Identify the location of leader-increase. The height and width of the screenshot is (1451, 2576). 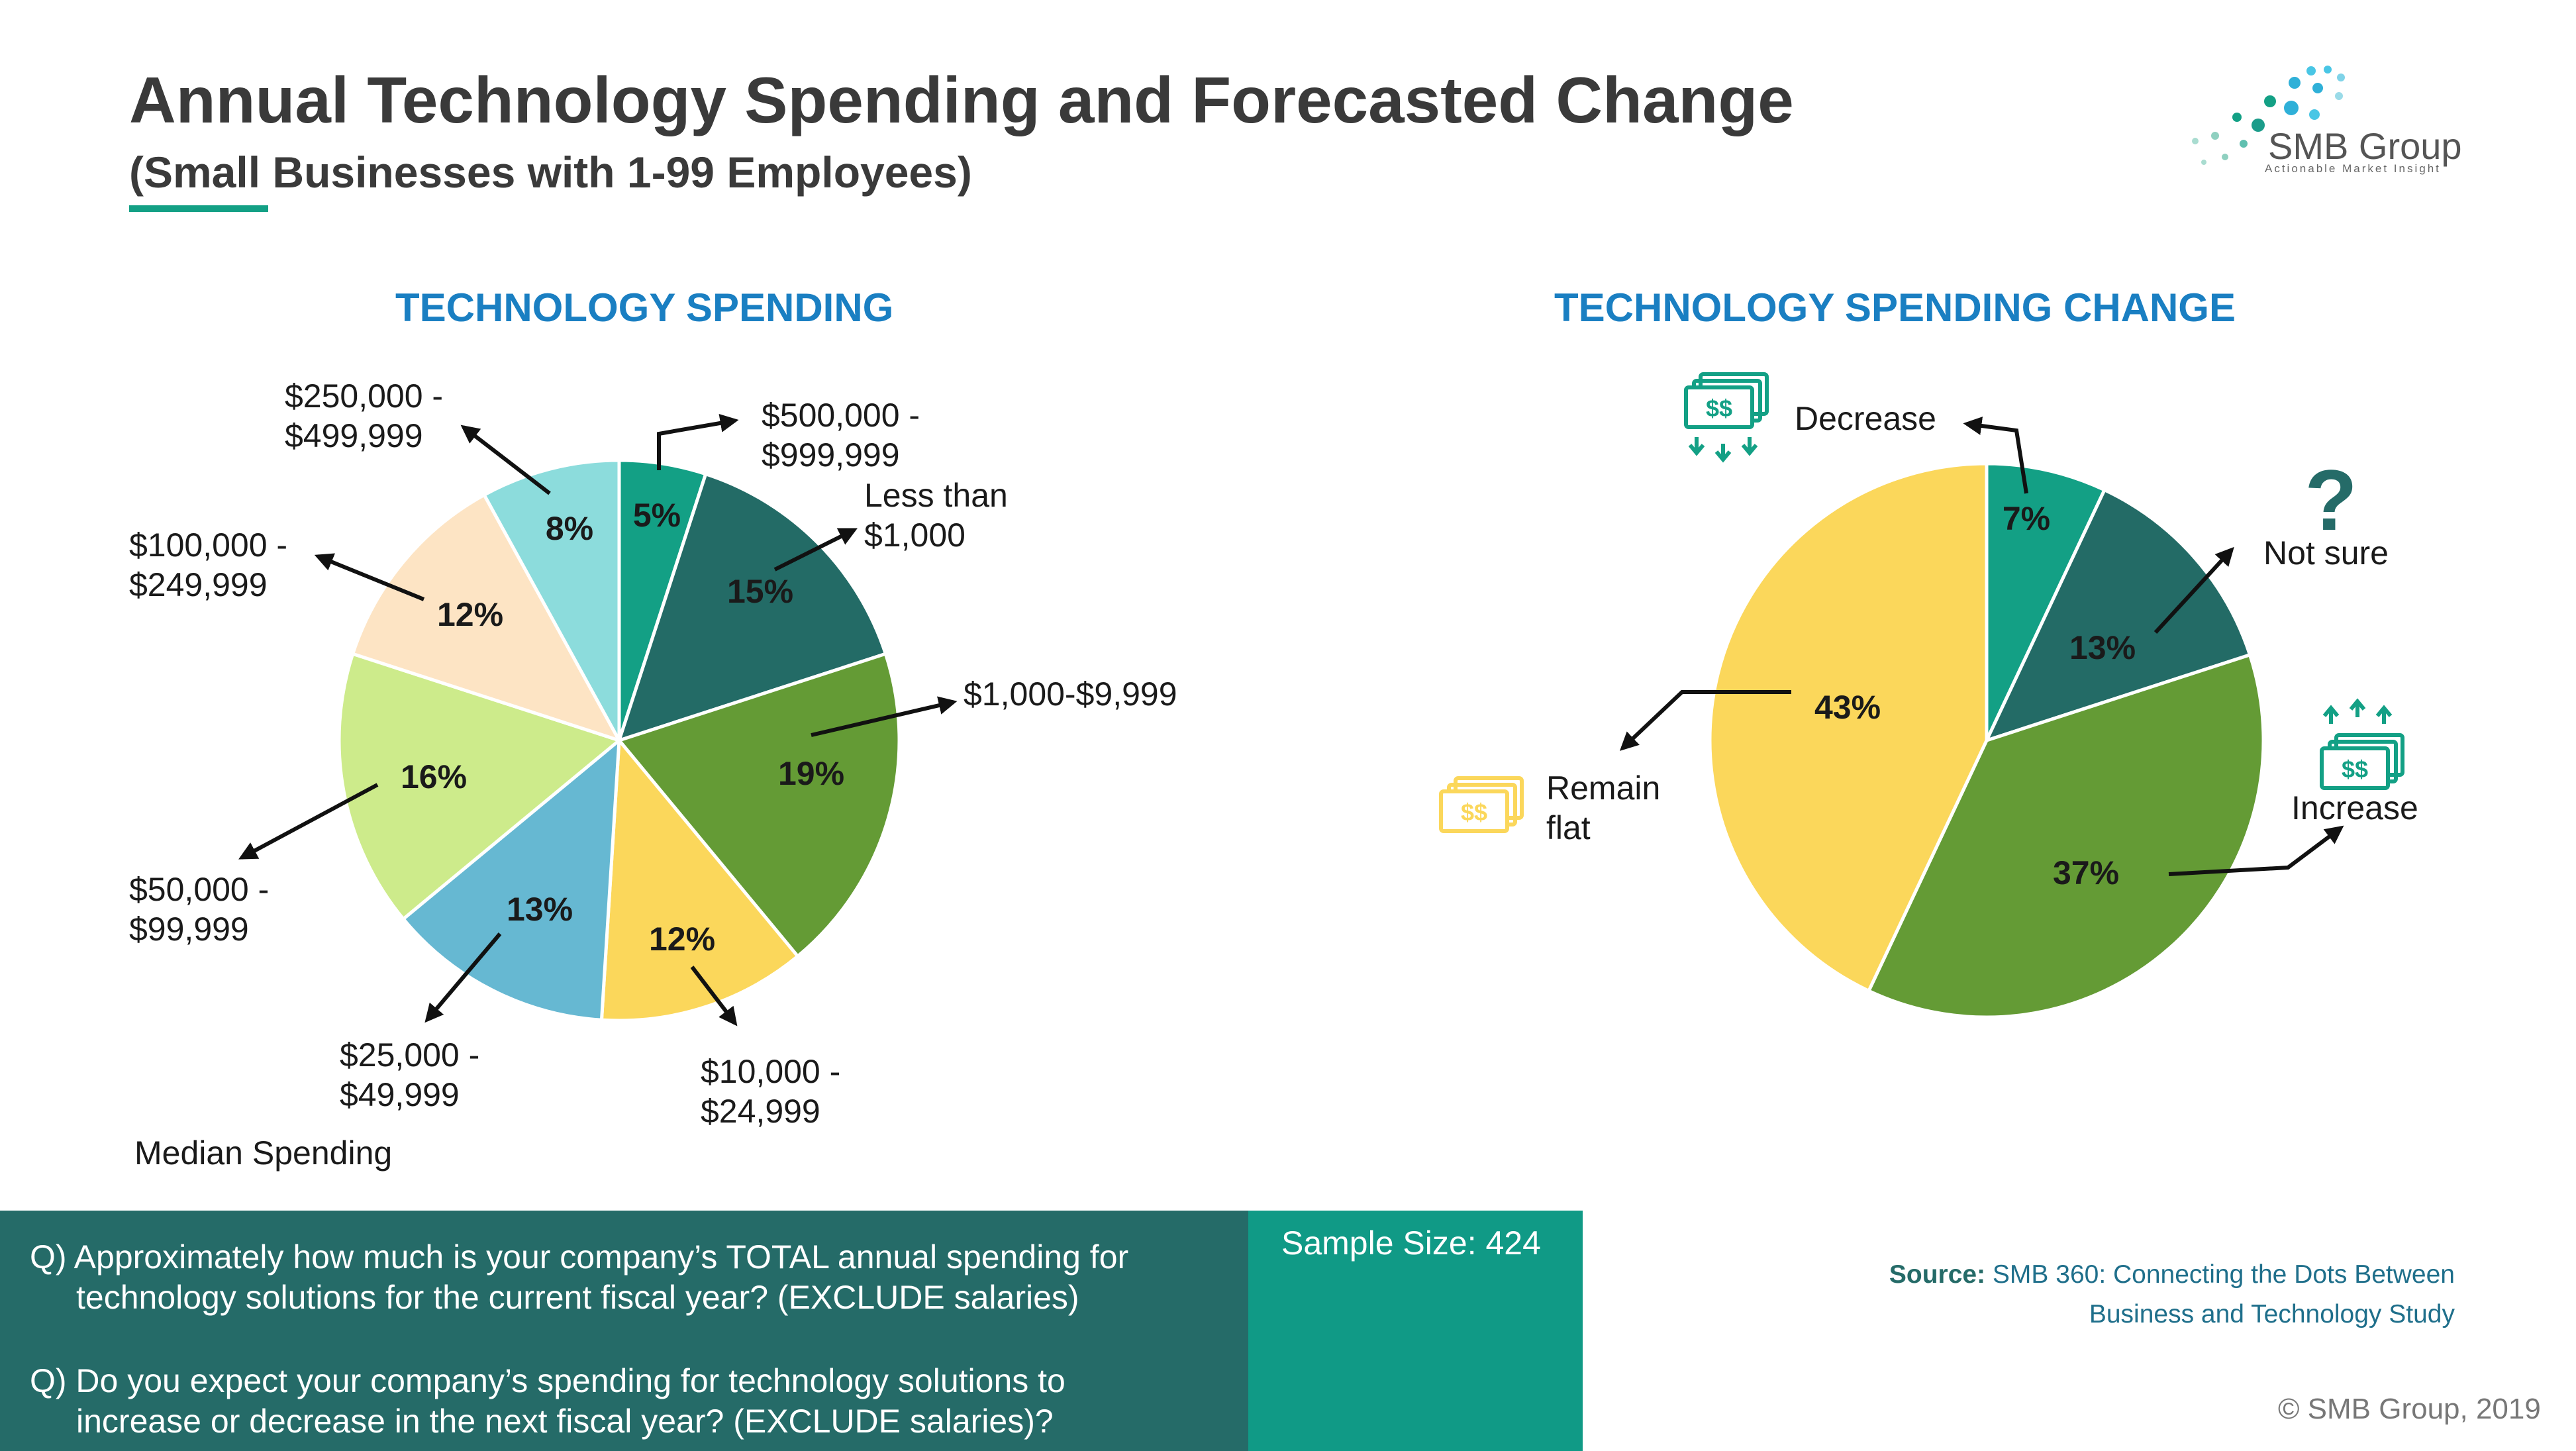
(2256, 850).